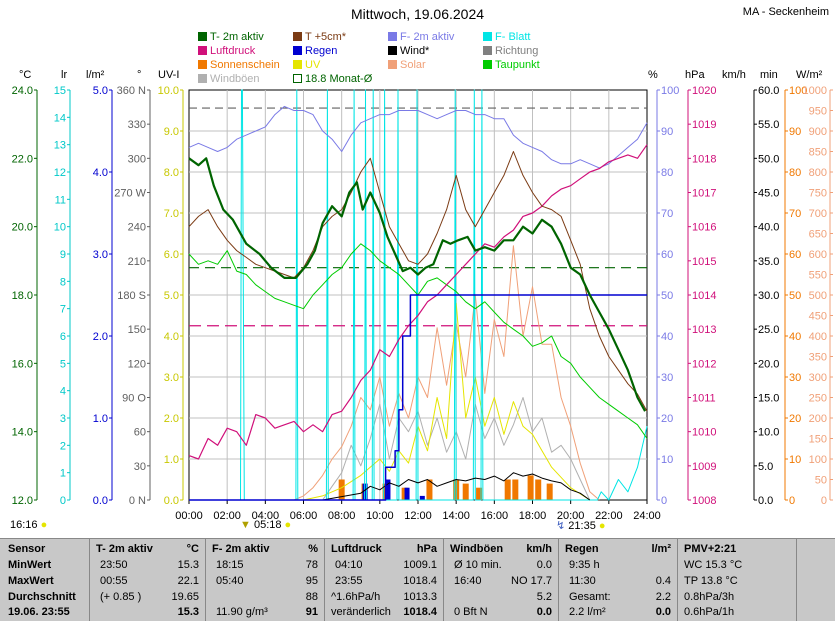  I want to click on axis-tick-label: 90 O, so click(134, 399).